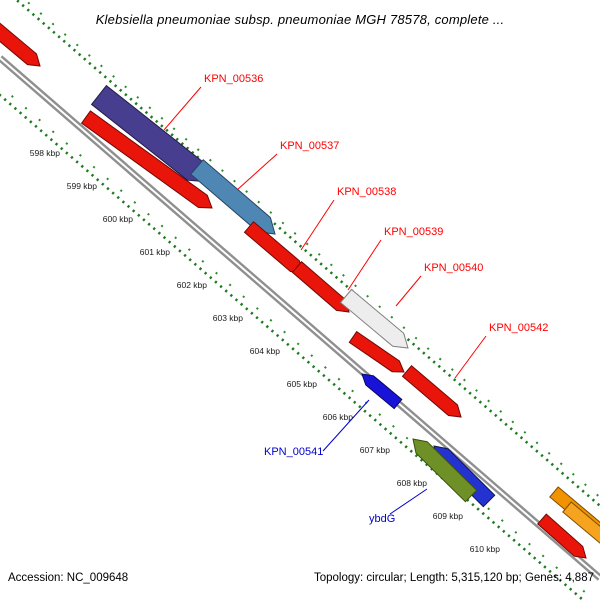 Image resolution: width=600 pixels, height=600 pixels. Describe the element at coordinates (146, 159) in the screenshot. I see `gene-arrow-gene-598b` at that location.